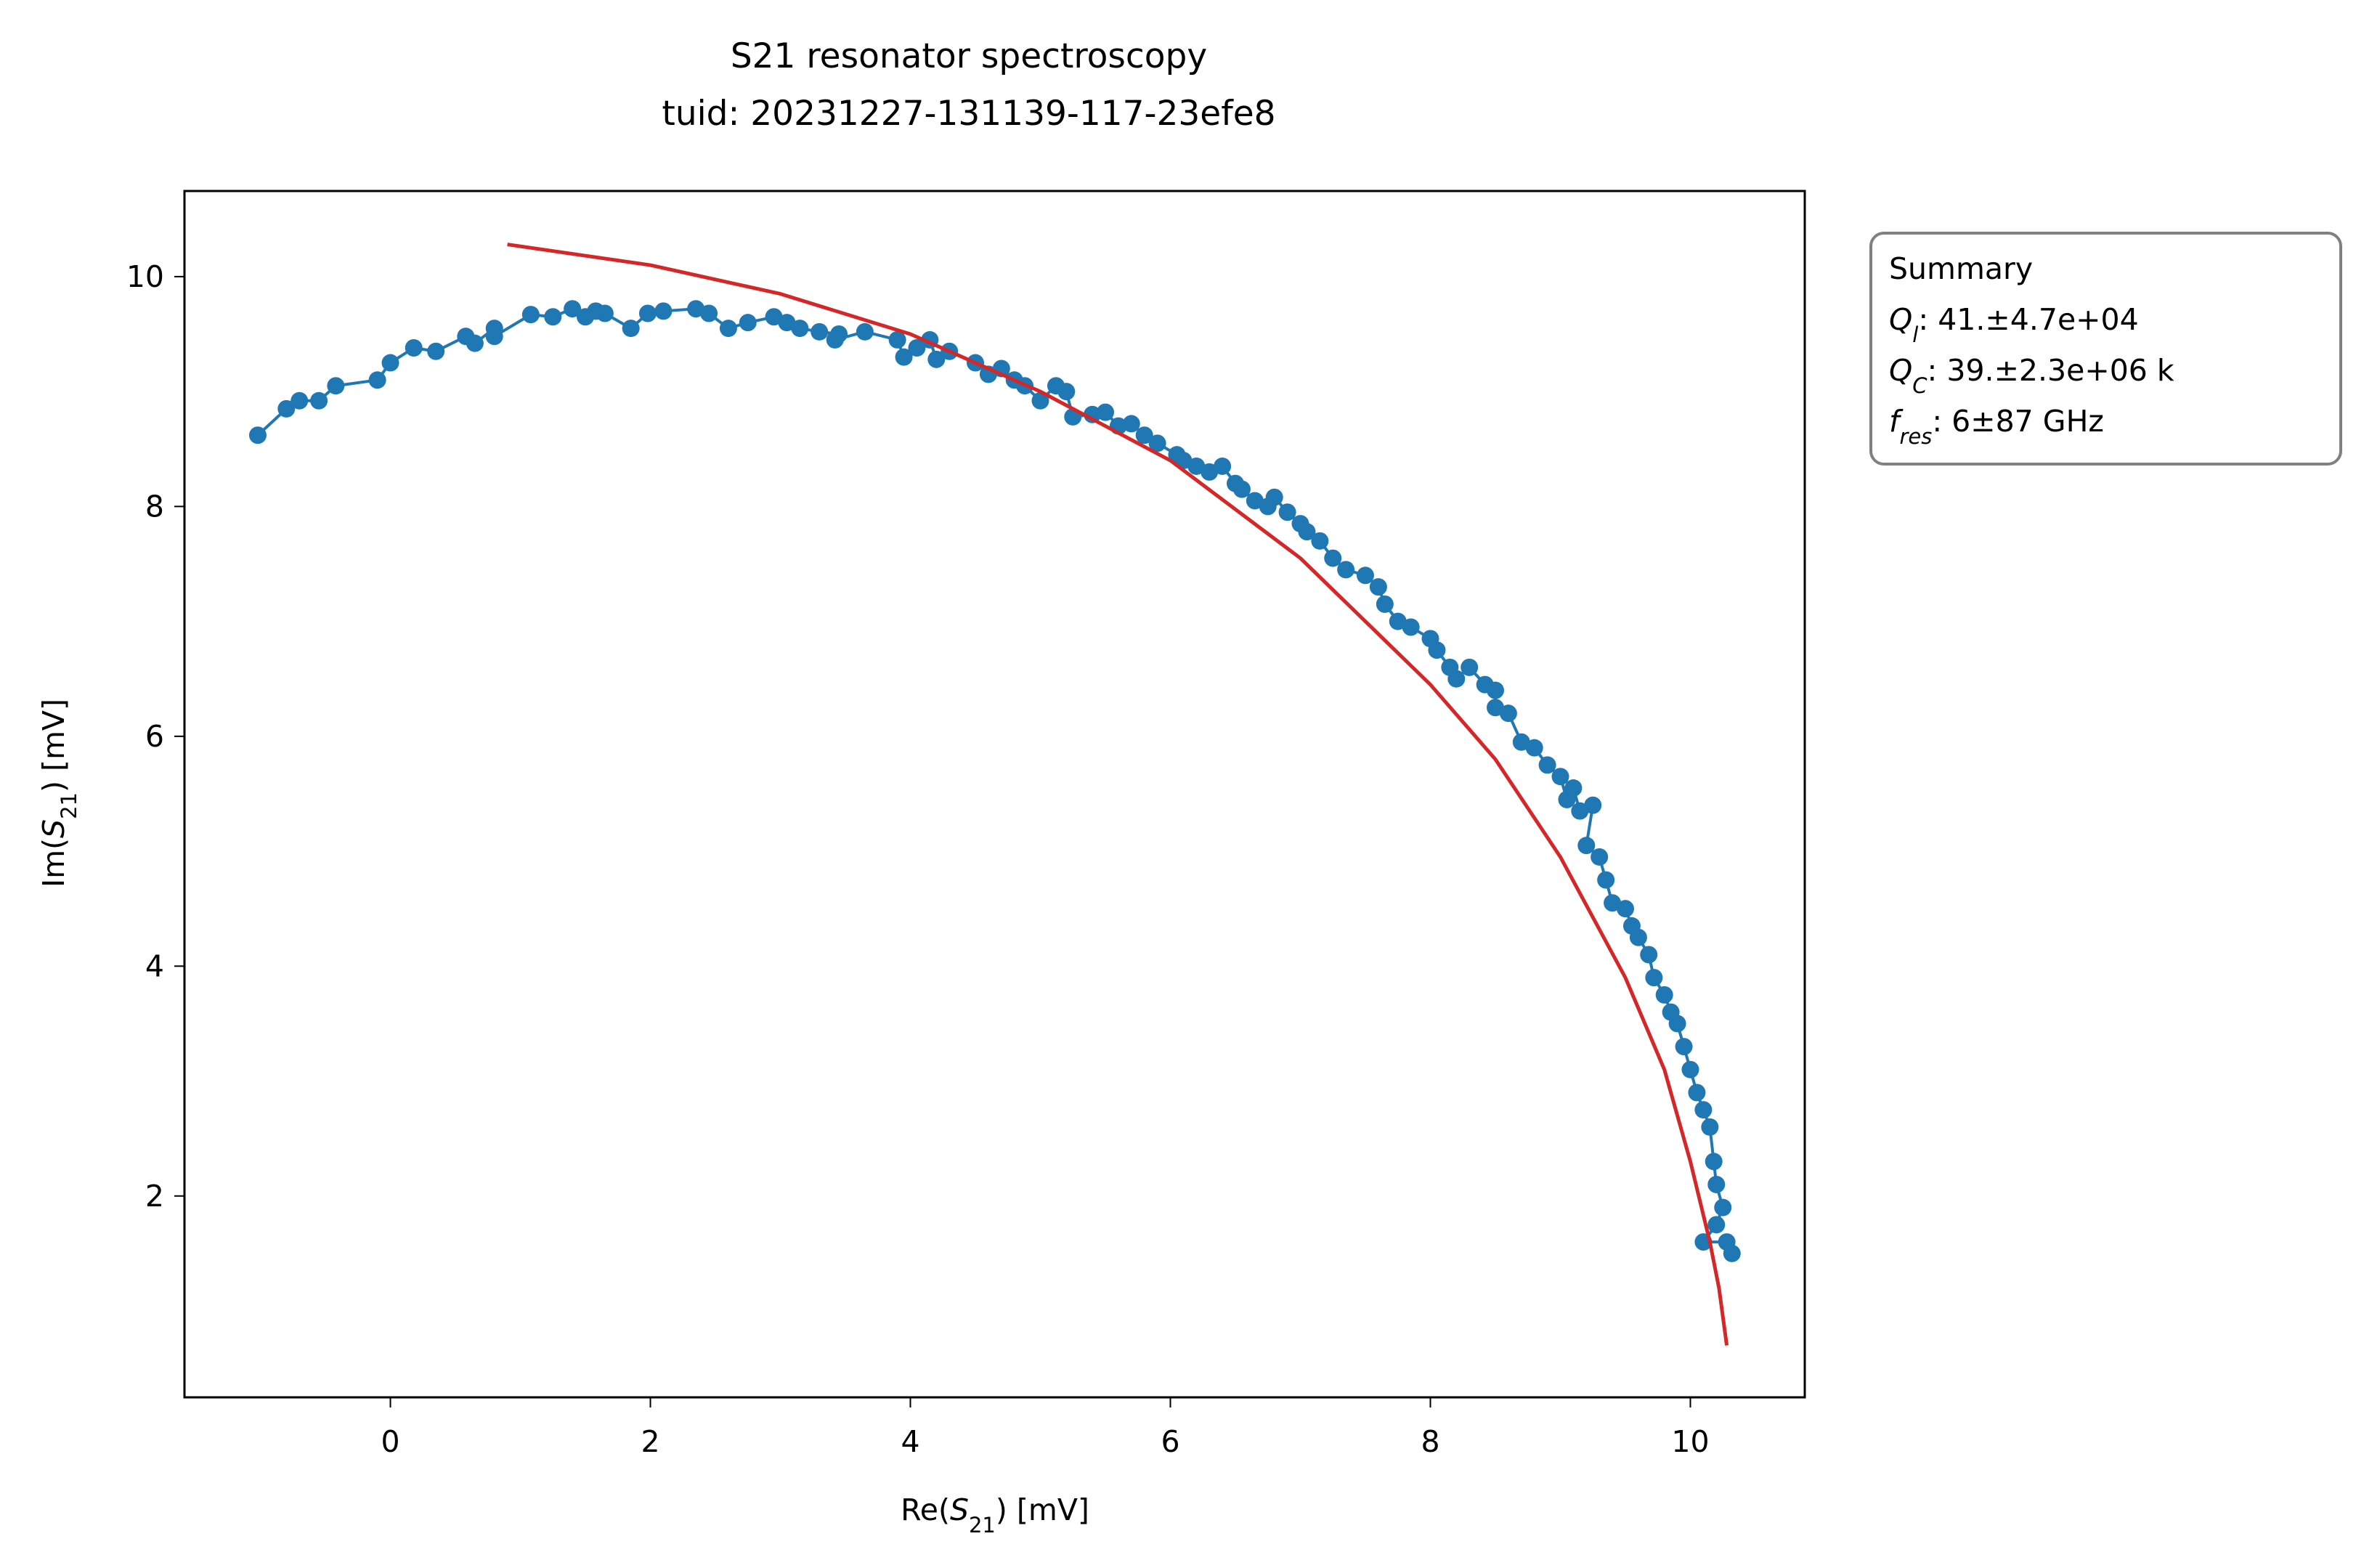 This screenshot has width=2356, height=1568. Describe the element at coordinates (145, 276) in the screenshot. I see `y-tick-label: 10` at that location.